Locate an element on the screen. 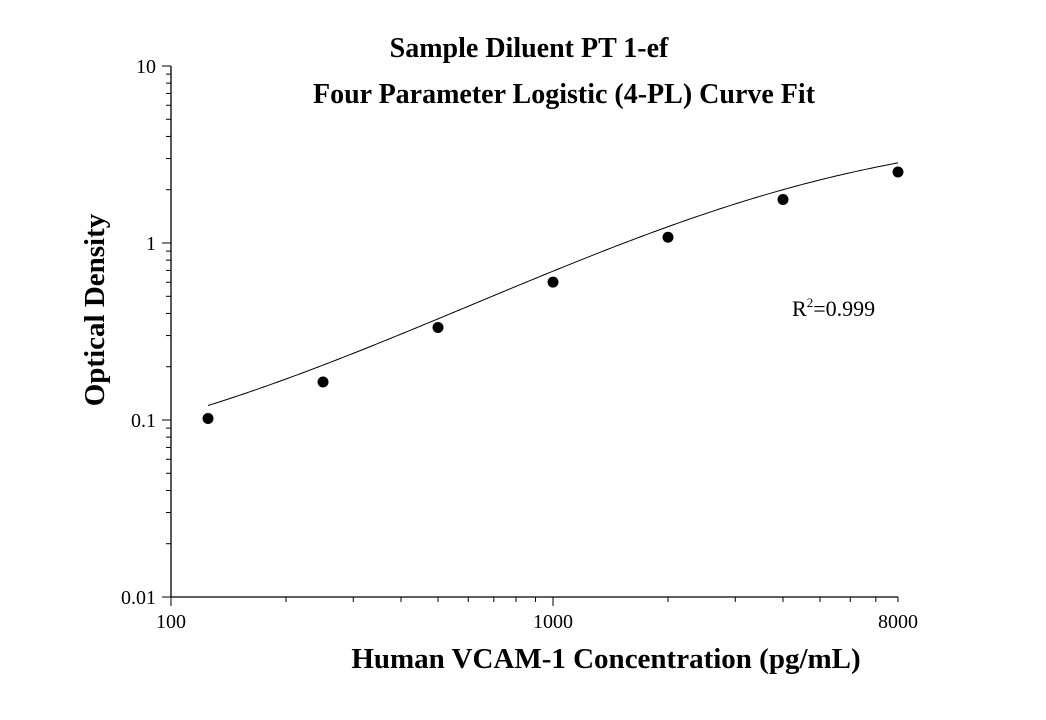  y-tick-label: 1 is located at coordinates (151, 244).